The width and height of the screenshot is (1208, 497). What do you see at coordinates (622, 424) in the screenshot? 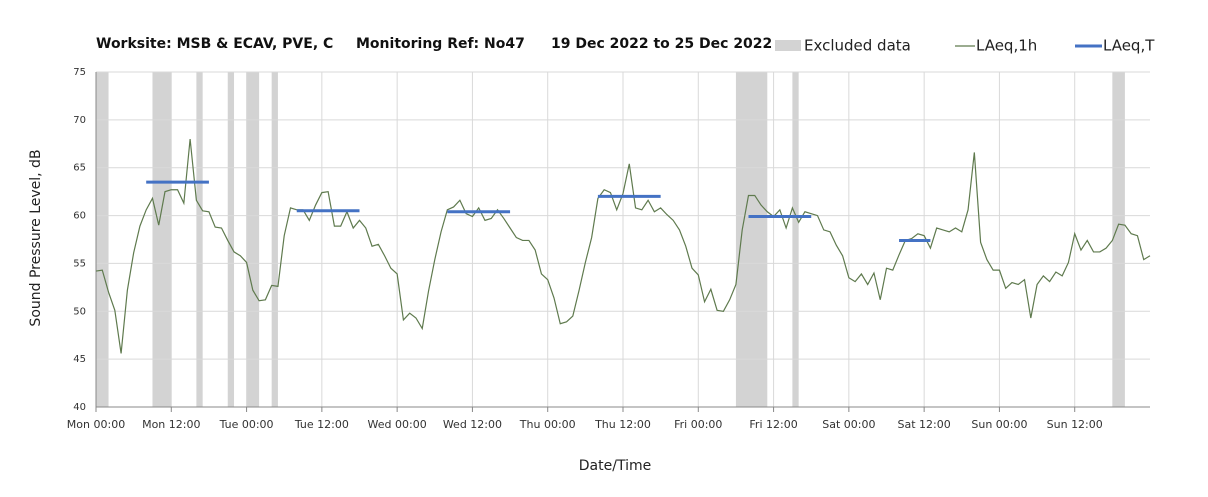
I see `x-tick-label: Thu 12:00` at bounding box center [622, 424].